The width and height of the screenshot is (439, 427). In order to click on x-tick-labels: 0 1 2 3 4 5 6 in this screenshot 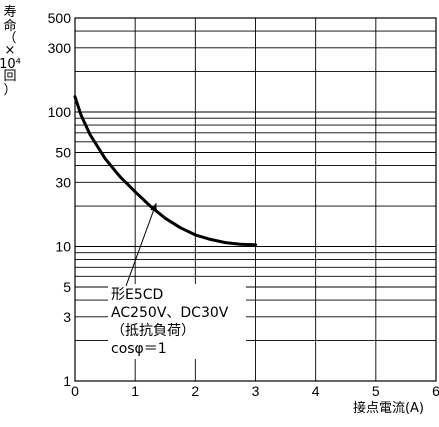, I will do `click(255, 391)`.